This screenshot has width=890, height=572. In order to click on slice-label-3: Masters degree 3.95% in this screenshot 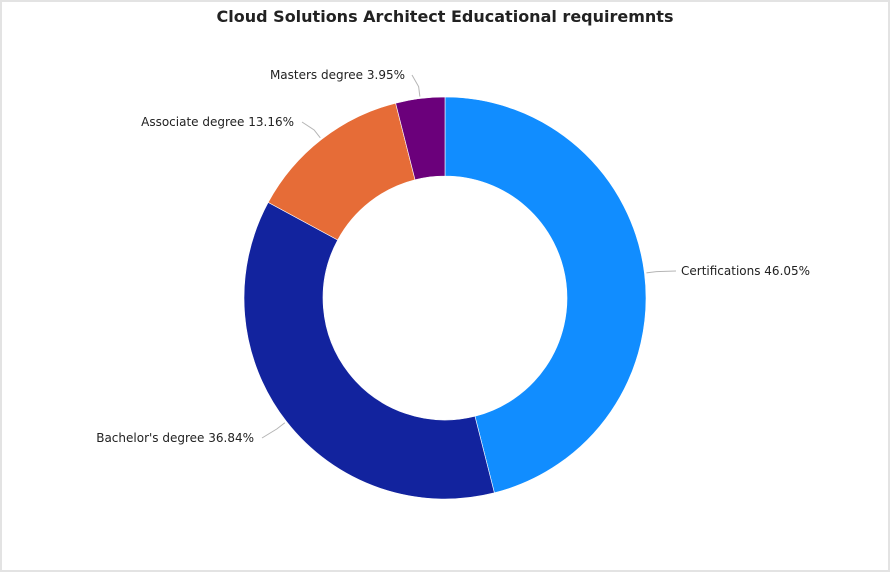, I will do `click(337, 75)`.